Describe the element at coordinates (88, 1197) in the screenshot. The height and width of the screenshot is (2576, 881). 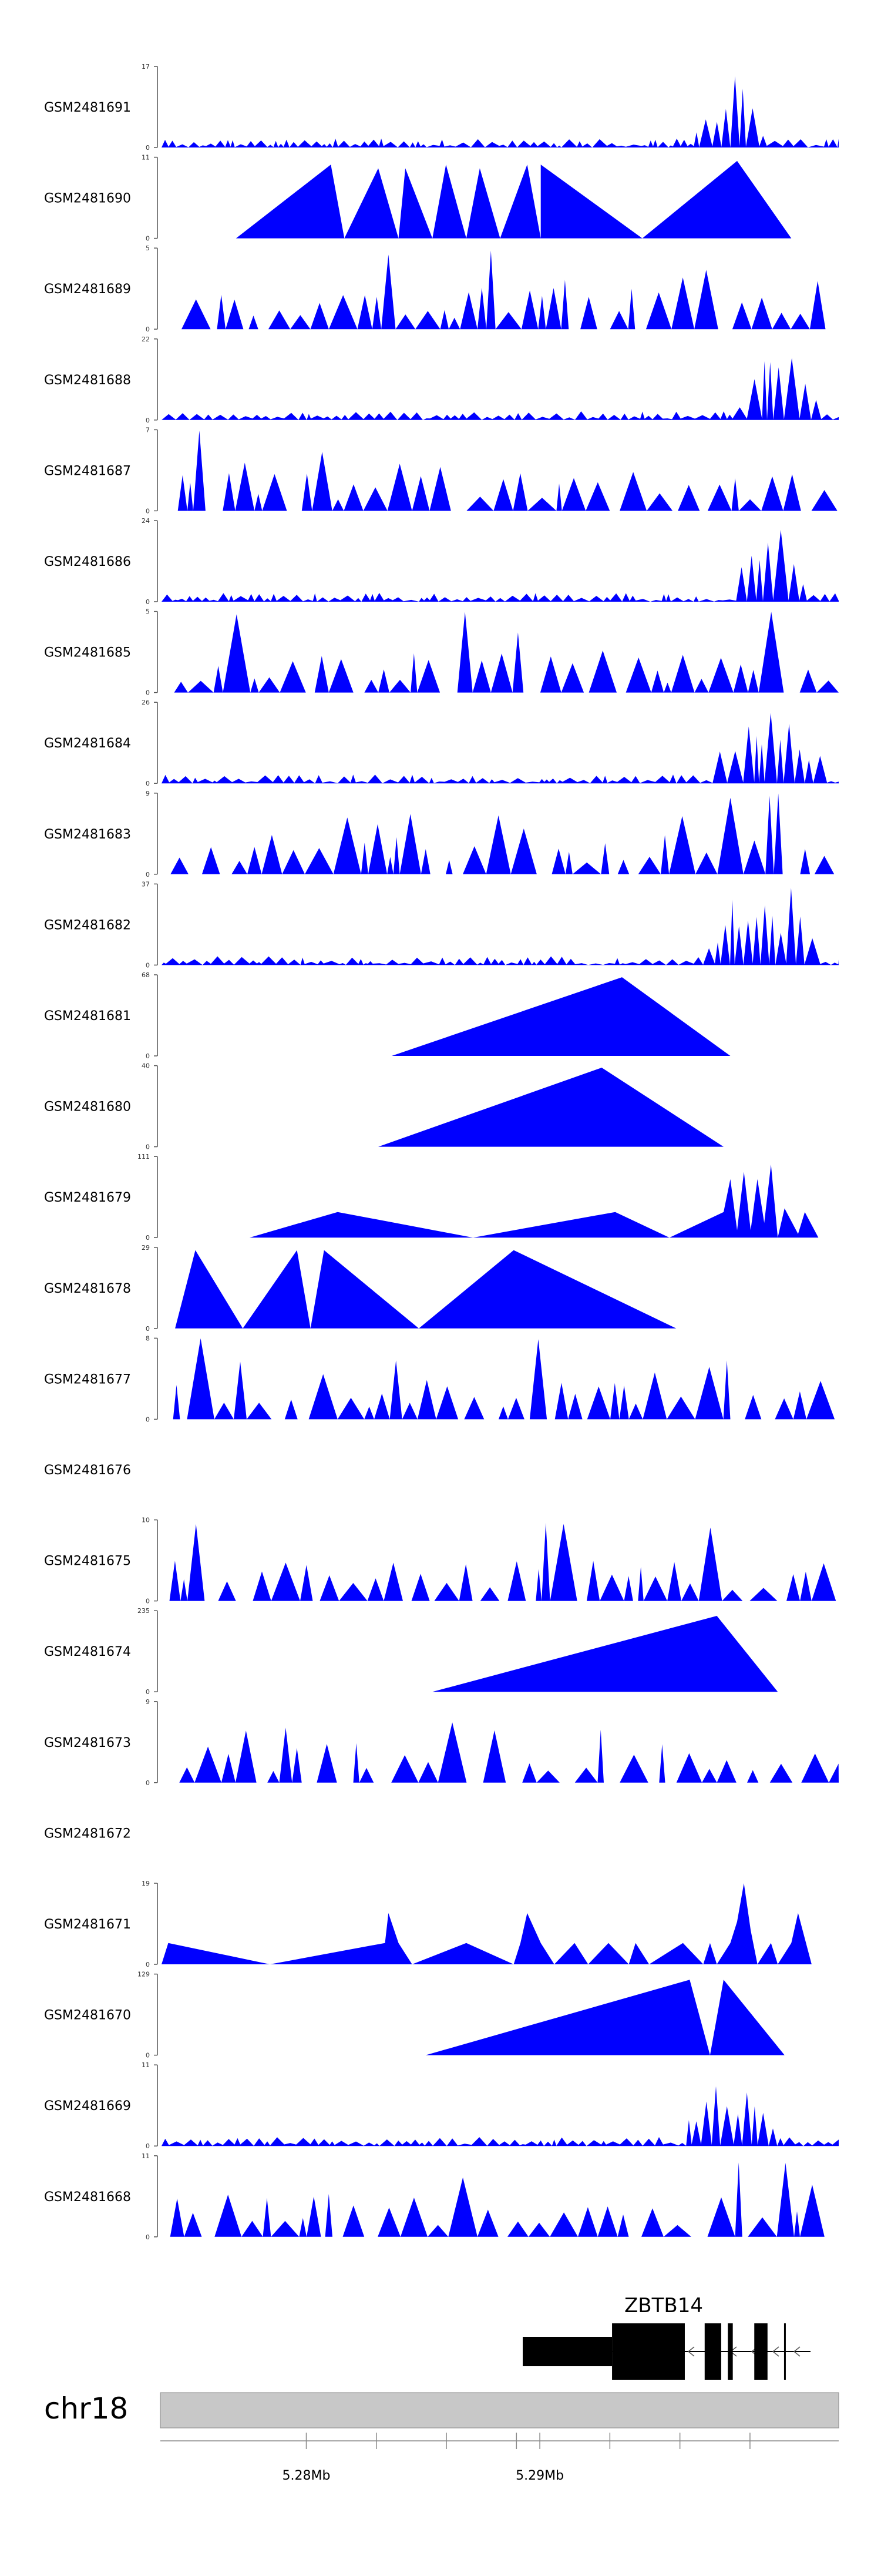
I see `track-label: GSM2481679` at that location.